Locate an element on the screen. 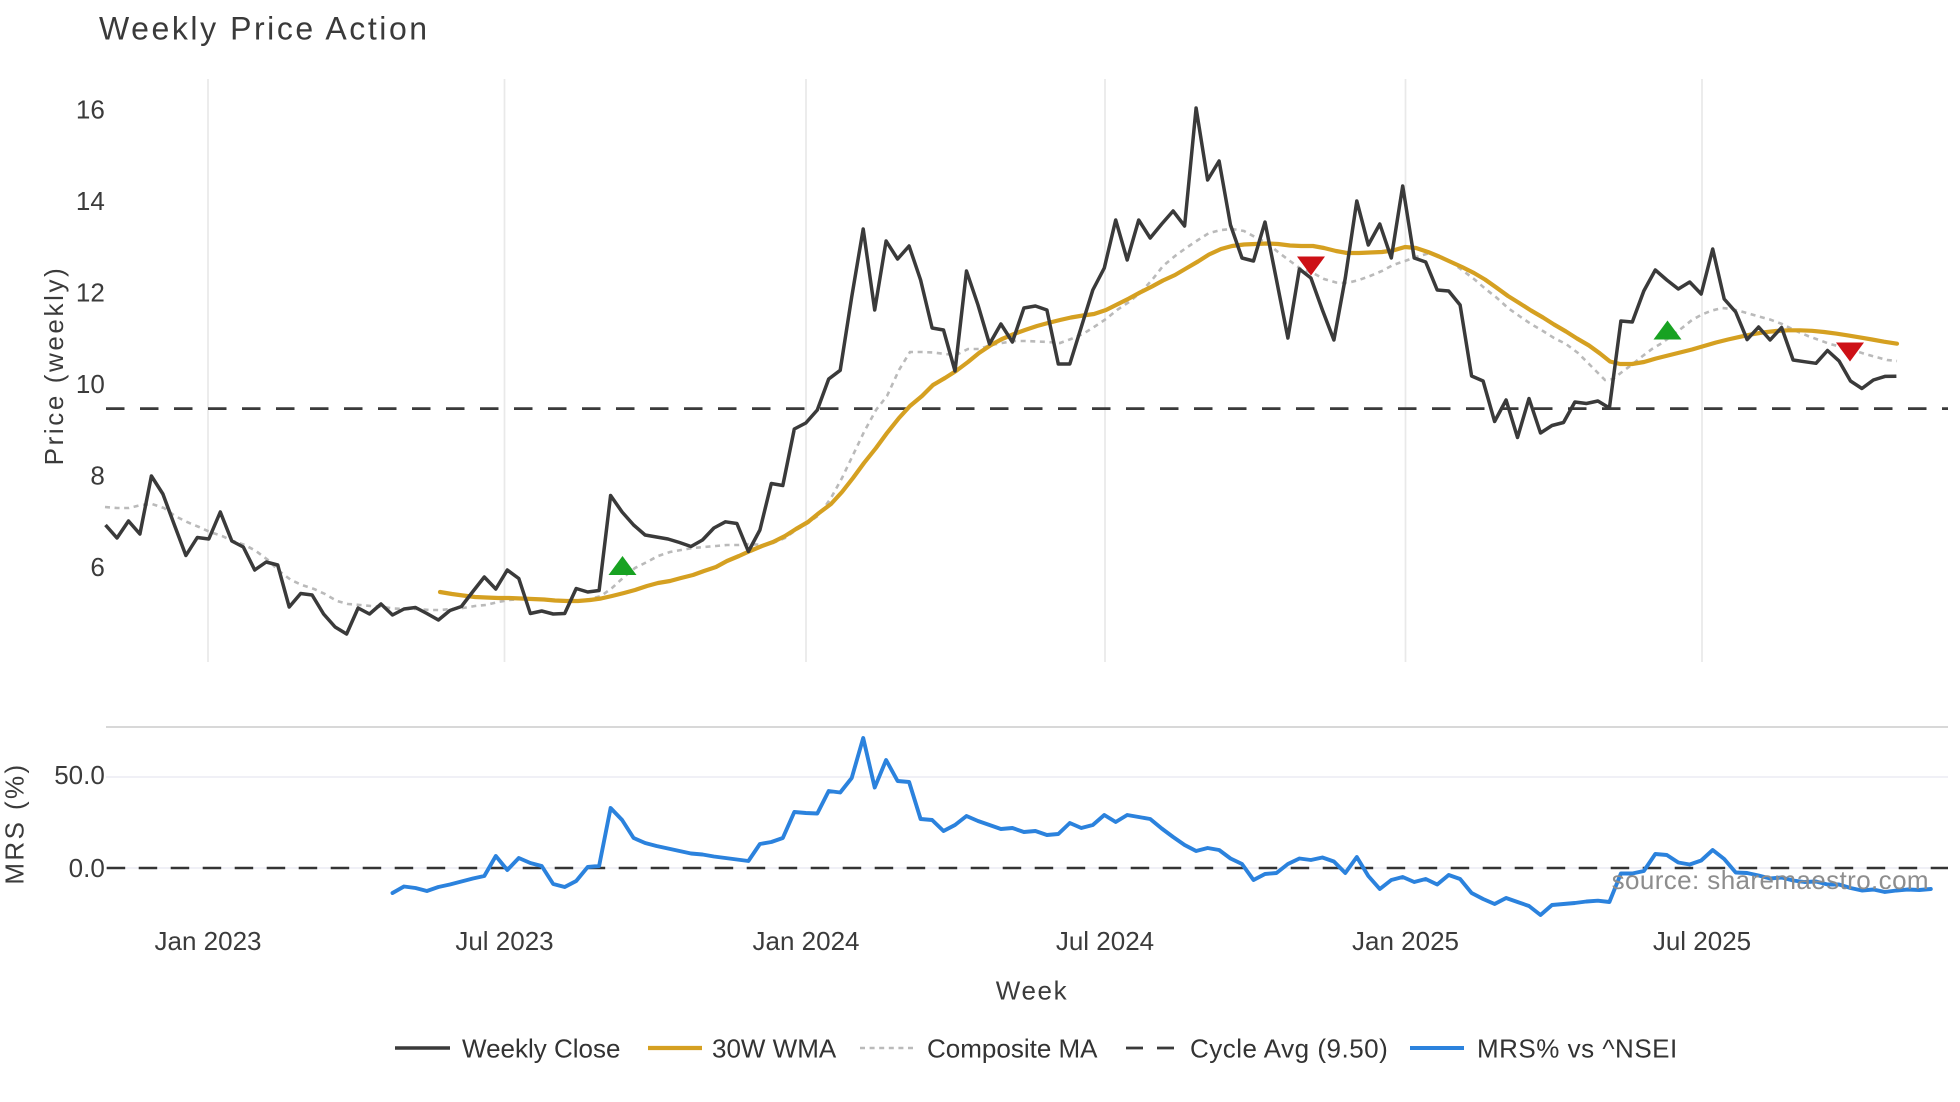 The height and width of the screenshot is (1102, 1960). svg-text: 30W WMA is located at coordinates (774, 1048).